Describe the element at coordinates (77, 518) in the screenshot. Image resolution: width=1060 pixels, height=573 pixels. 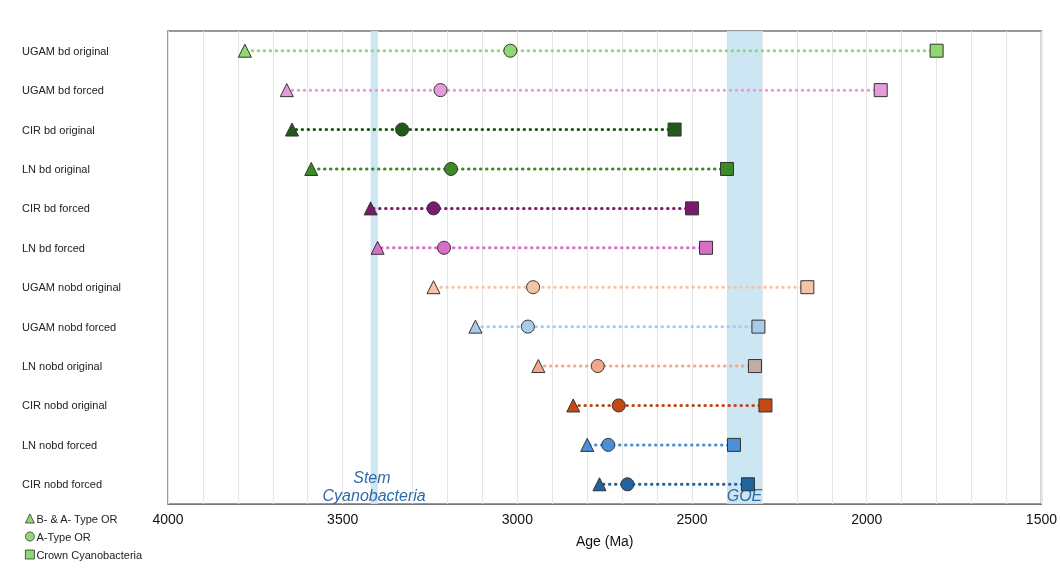
I see `legend-label: B- & A- Type OR` at that location.